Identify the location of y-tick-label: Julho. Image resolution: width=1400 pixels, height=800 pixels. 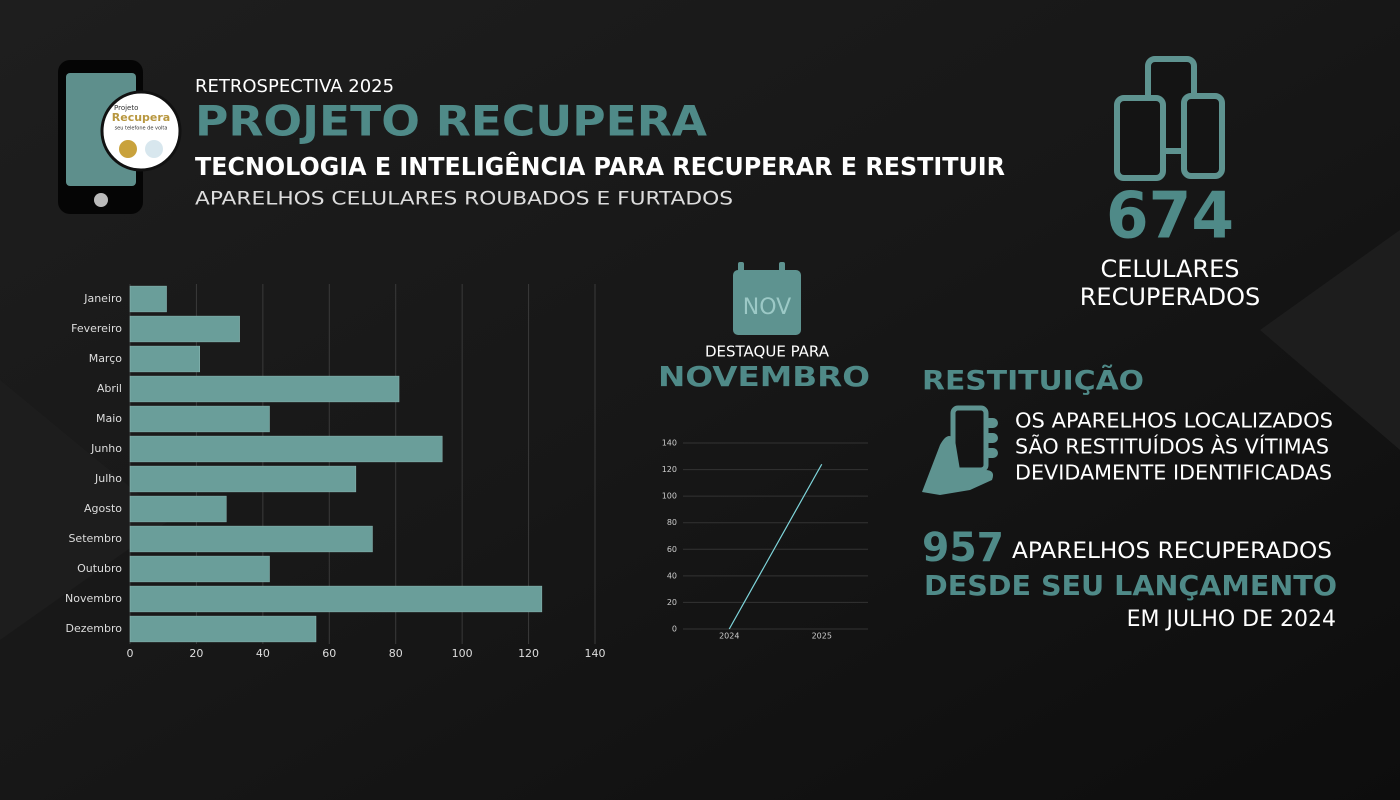
(108, 478).